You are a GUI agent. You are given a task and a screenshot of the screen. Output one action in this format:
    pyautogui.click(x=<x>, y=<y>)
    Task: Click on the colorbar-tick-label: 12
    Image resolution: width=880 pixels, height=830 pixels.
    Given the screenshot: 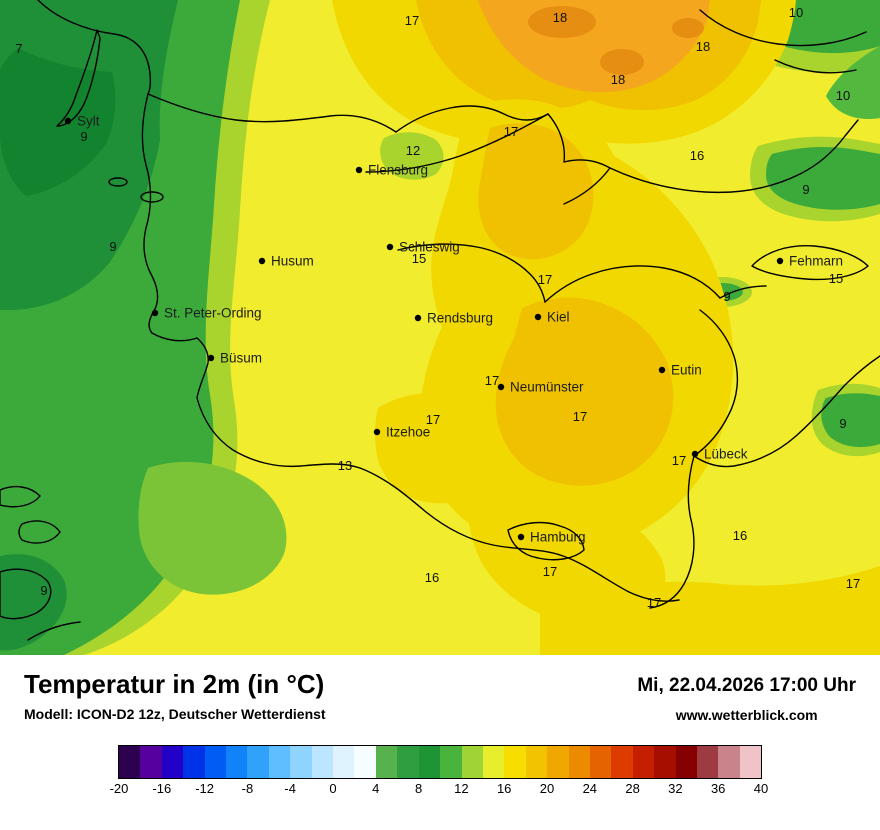 What is the action you would take?
    pyautogui.click(x=461, y=788)
    